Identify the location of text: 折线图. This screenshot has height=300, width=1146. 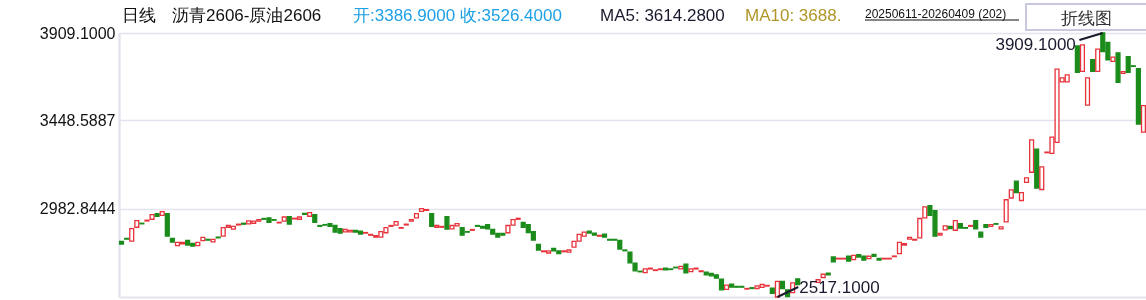
(1086, 18).